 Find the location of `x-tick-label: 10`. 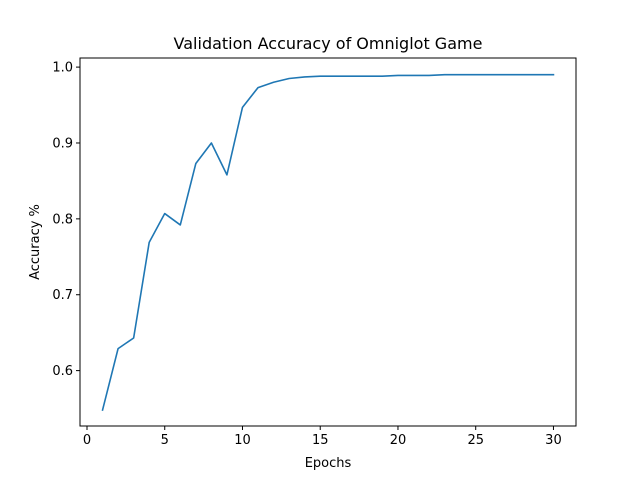

x-tick-label: 10 is located at coordinates (242, 440).